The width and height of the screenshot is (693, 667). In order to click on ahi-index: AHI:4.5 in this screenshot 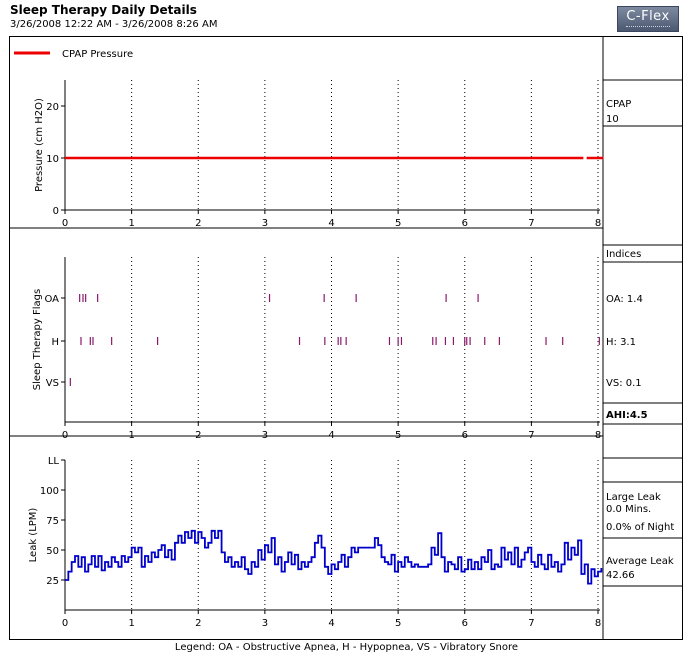, I will do `click(627, 415)`.